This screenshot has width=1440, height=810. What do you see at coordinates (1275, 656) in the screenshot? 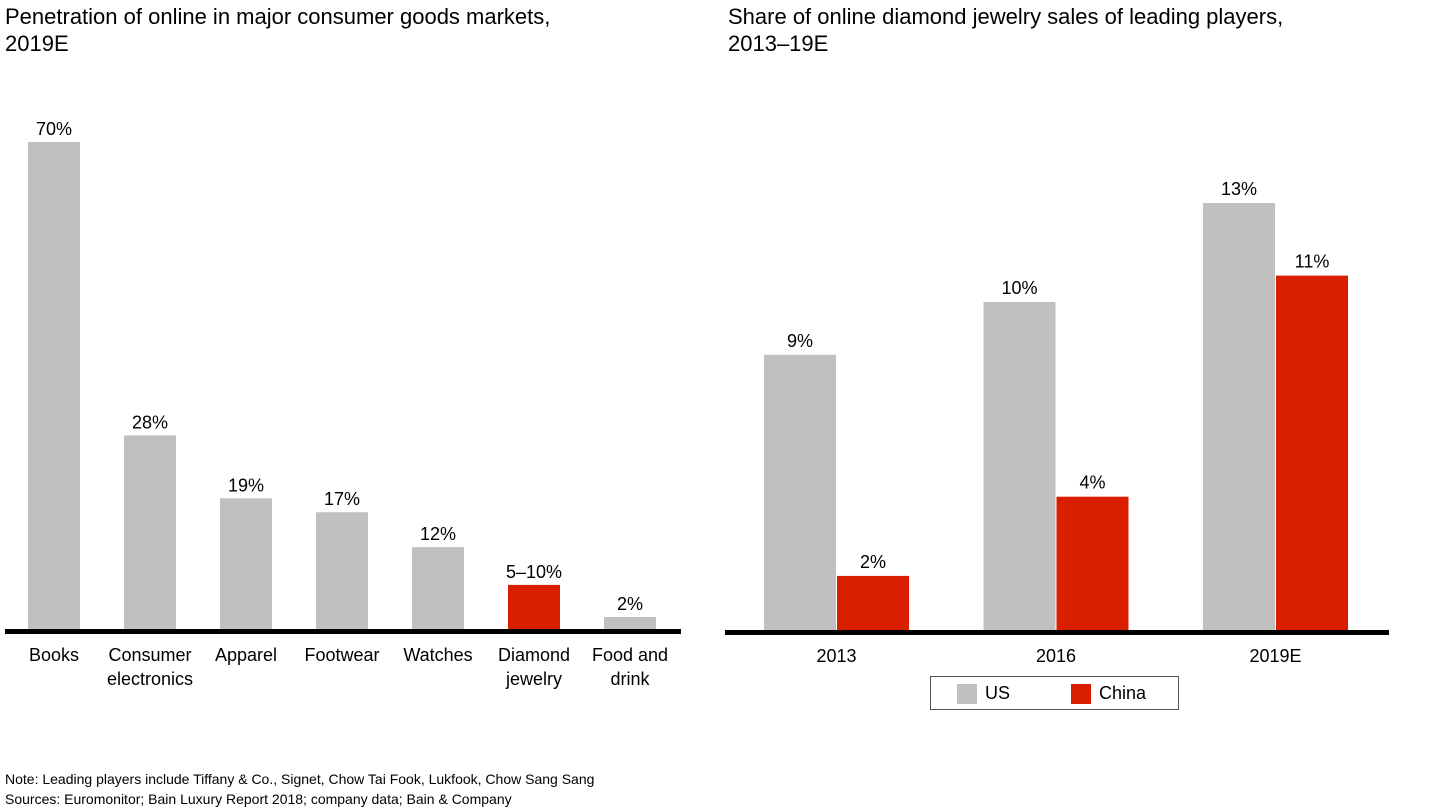
I see `category-label-2019E: 2019E` at bounding box center [1275, 656].